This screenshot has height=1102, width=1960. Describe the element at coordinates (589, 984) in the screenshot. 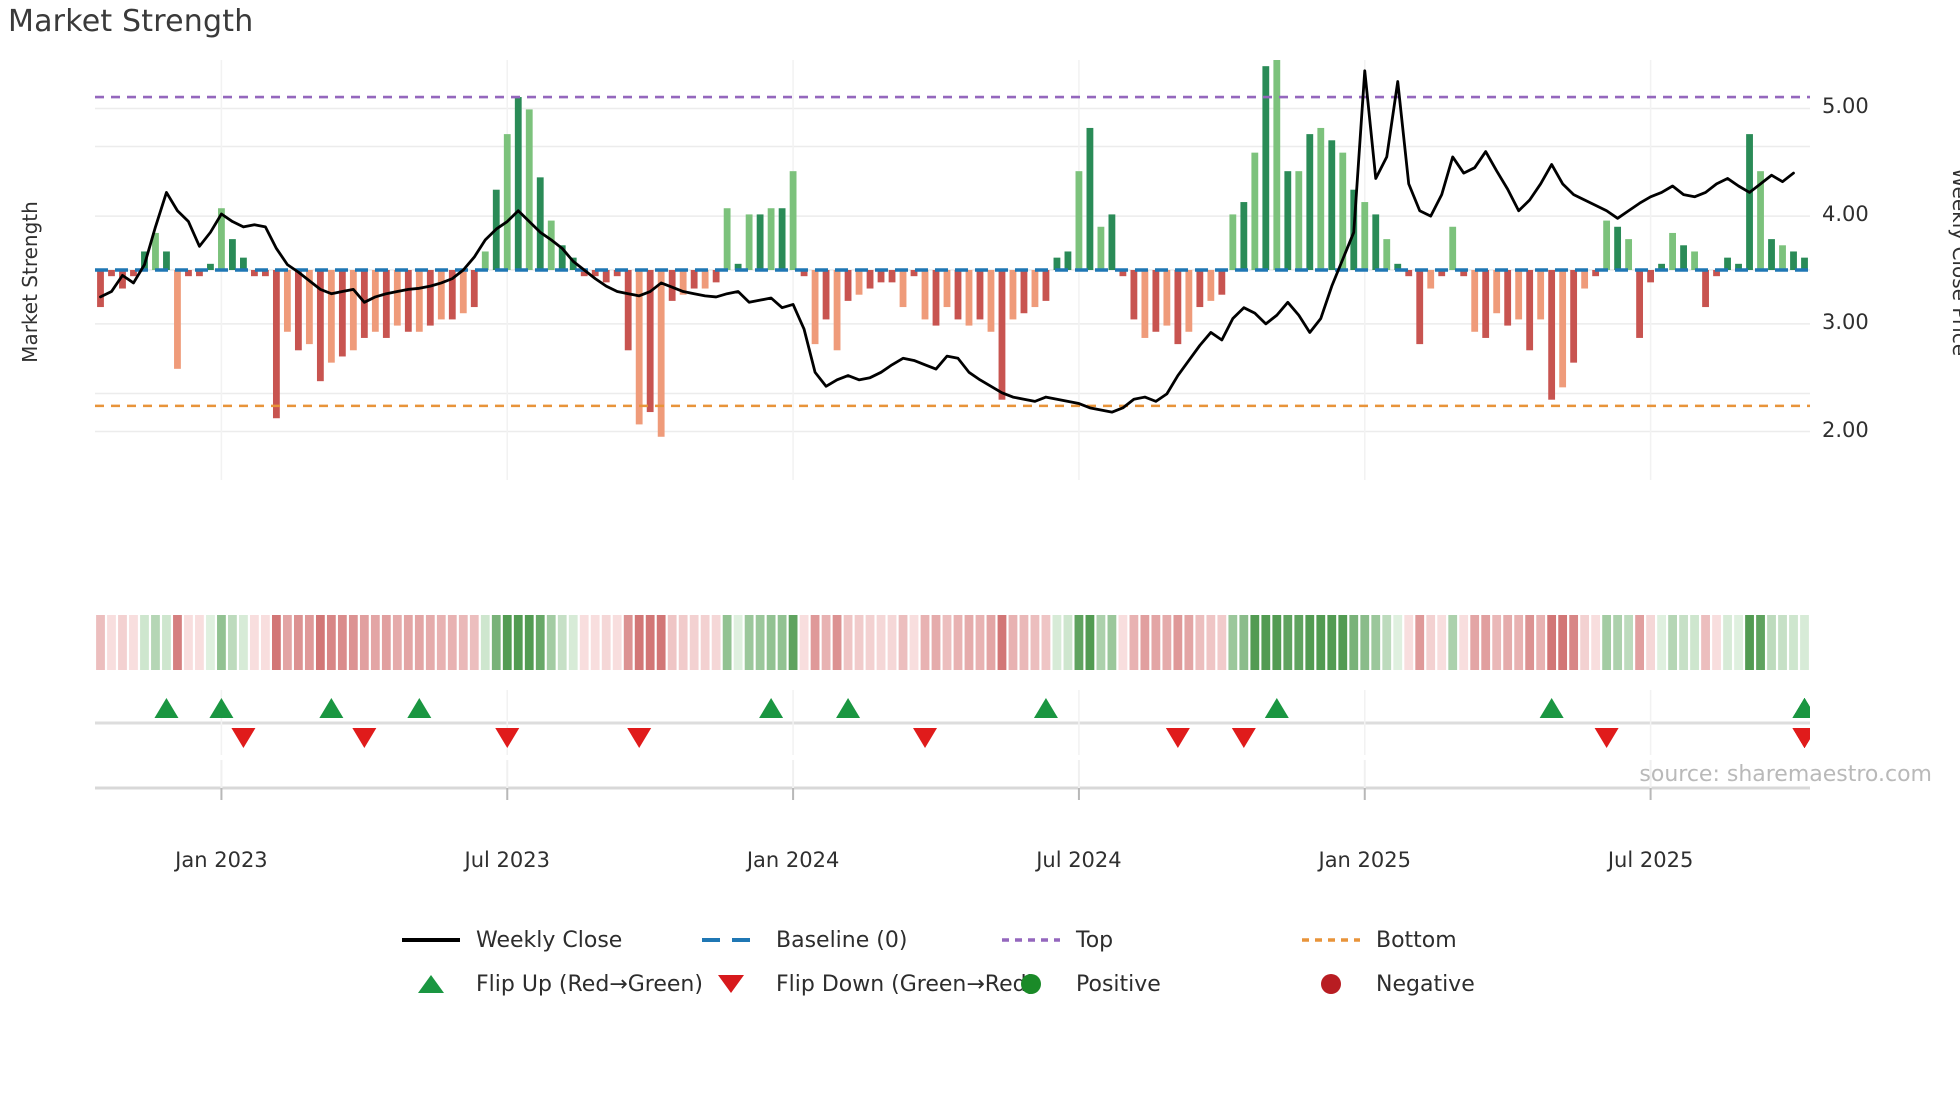

I see `legend-label: Flip Up (Red→Green)` at that location.